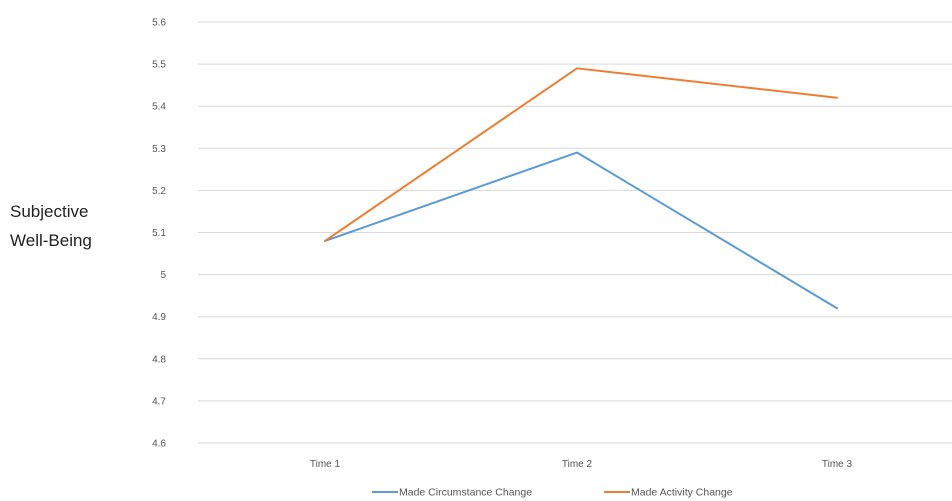 The height and width of the screenshot is (501, 952). Describe the element at coordinates (159, 359) in the screenshot. I see `y-tick-label: 4.8` at that location.